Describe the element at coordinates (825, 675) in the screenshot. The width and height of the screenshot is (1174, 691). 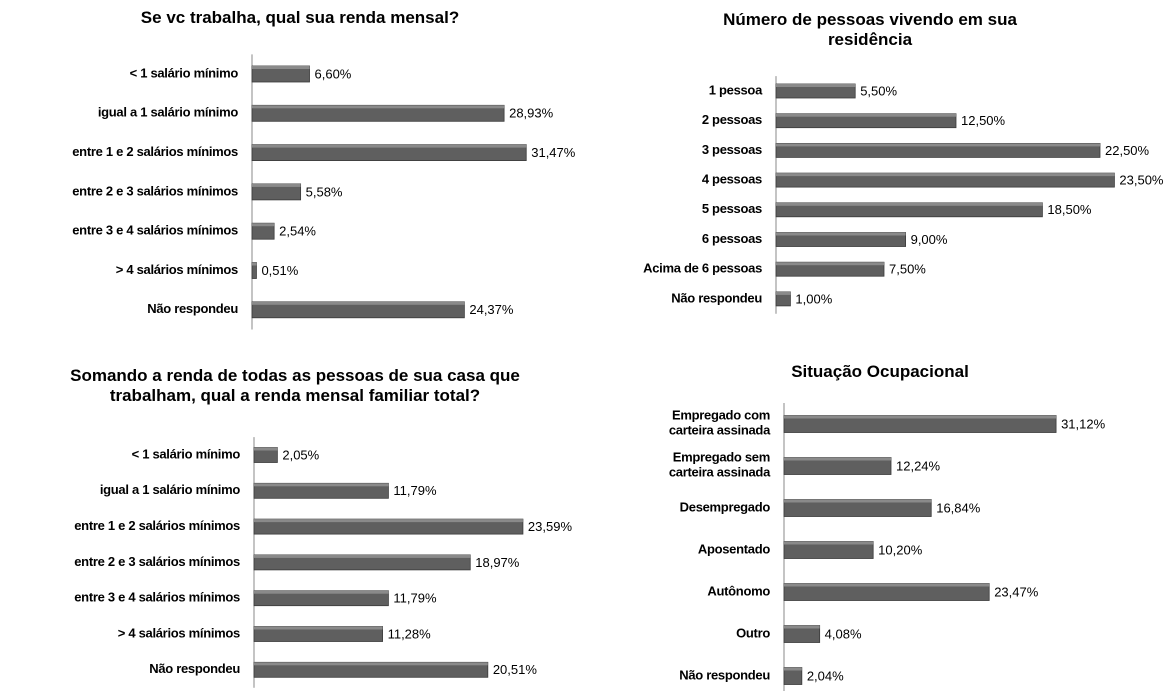
I see `value-label: 2,04%` at that location.